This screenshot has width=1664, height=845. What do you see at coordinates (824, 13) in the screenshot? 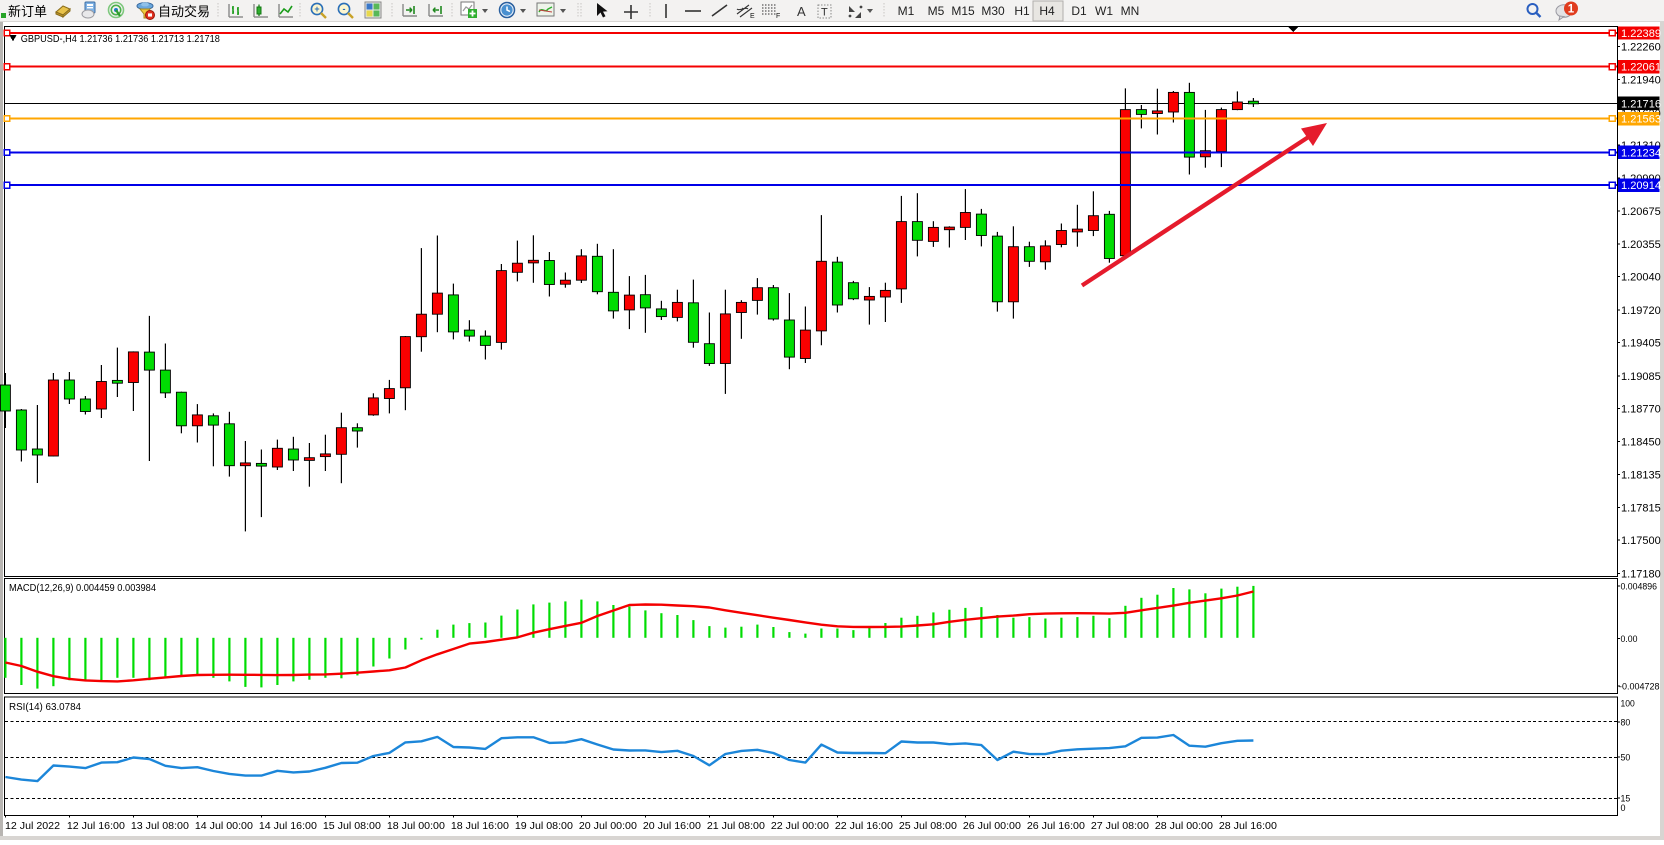
I see `svg-text: T` at bounding box center [824, 13].